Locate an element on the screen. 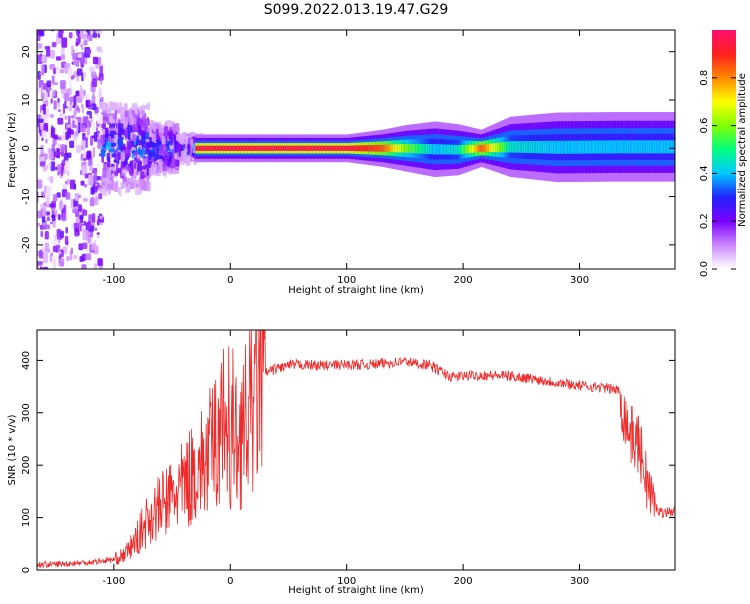 The width and height of the screenshot is (750, 604). colorbar-label: Normalized spectral amplitude is located at coordinates (742, 150).